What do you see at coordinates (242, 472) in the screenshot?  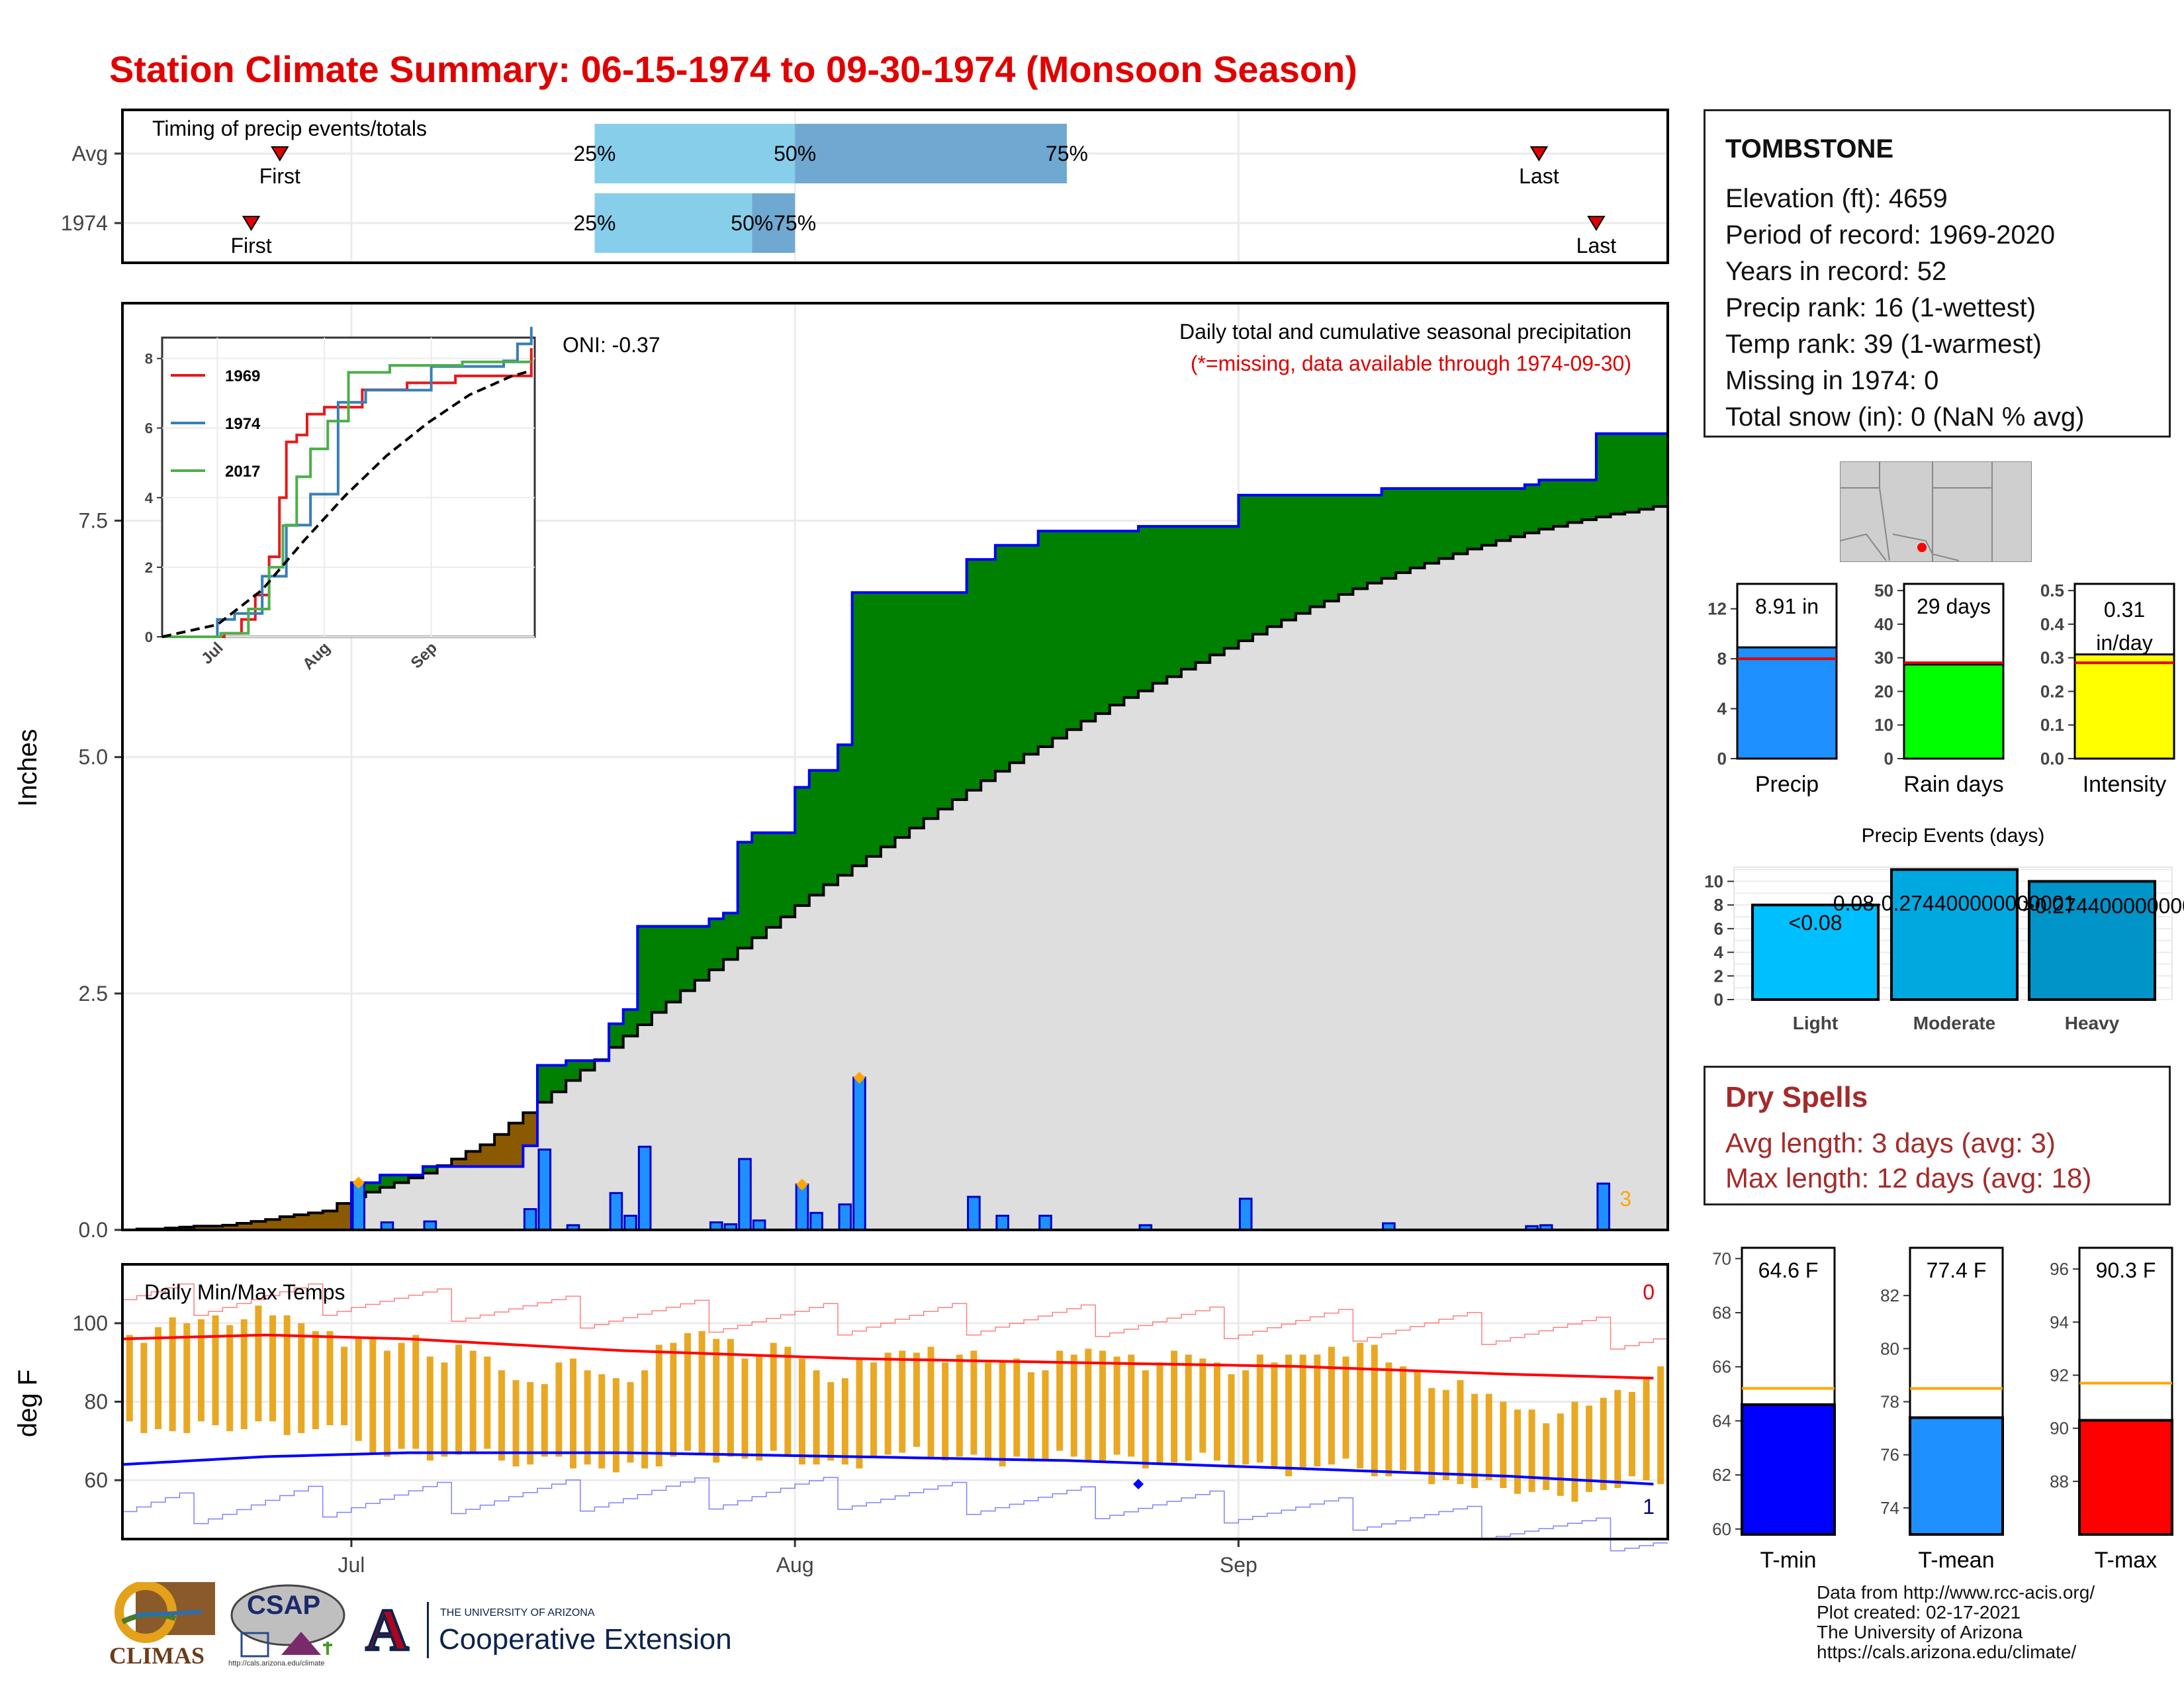 I see `inset-legend-label: 2017` at bounding box center [242, 472].